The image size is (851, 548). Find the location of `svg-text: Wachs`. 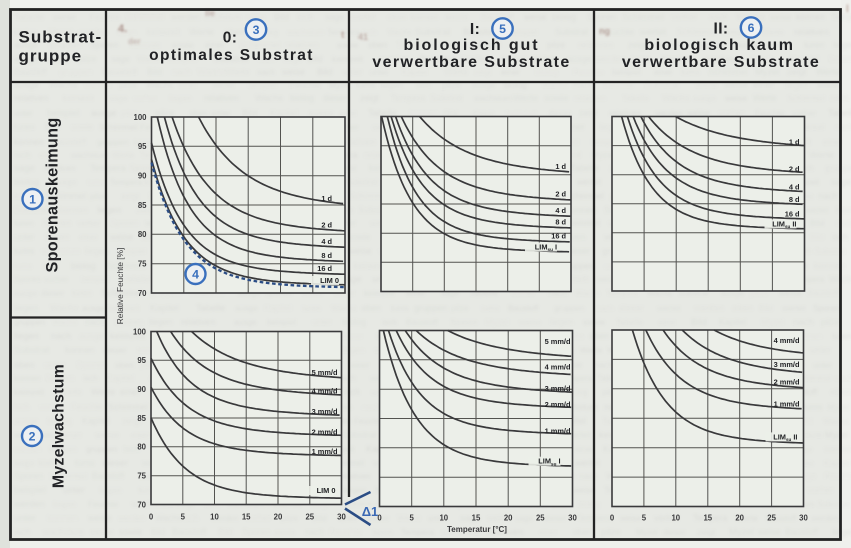

svg-text: Wachs is located at coordinates (399, 32).